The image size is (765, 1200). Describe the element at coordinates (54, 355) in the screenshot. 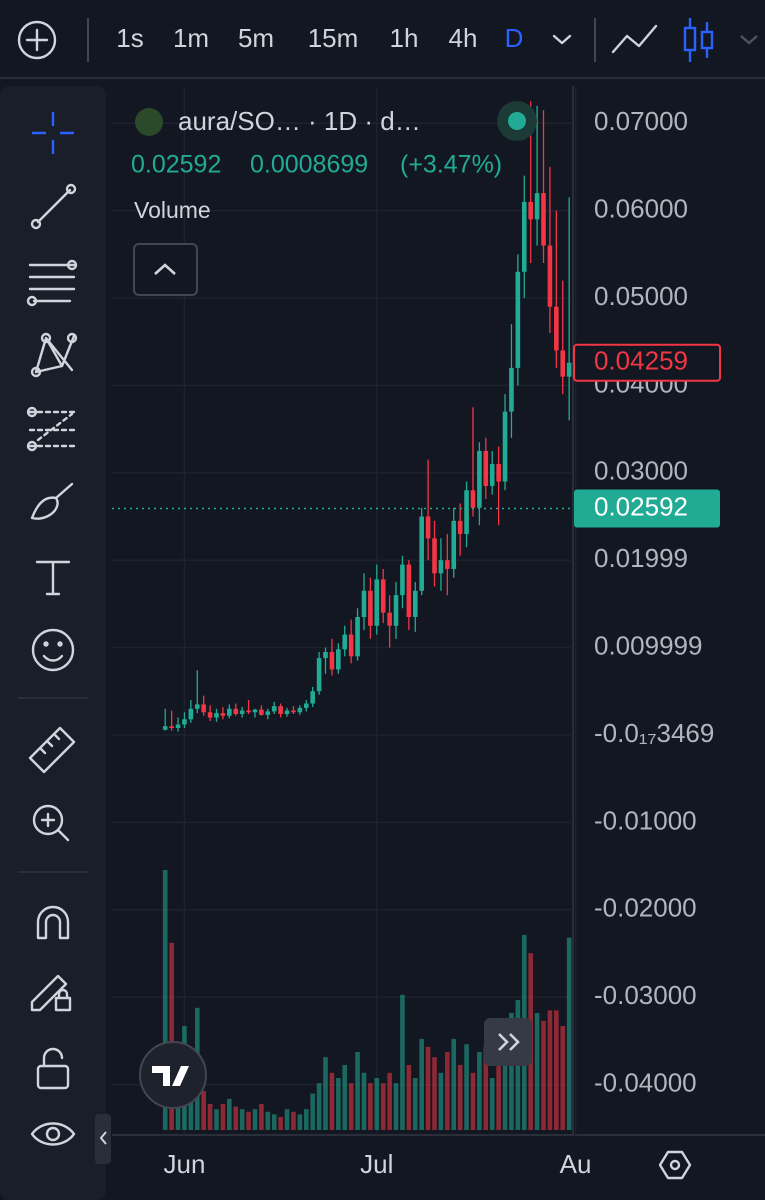

I see `pattern-tool` at that location.